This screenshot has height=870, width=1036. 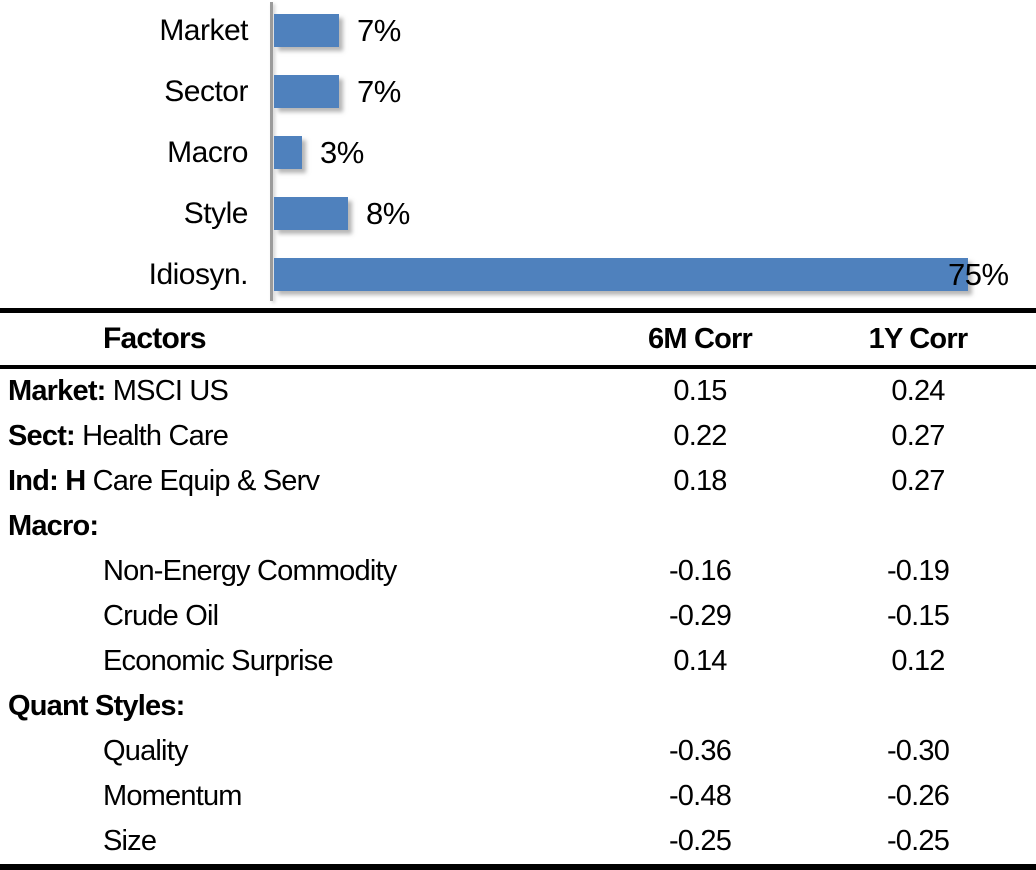 I want to click on bar-category-label: Market, so click(x=203, y=30).